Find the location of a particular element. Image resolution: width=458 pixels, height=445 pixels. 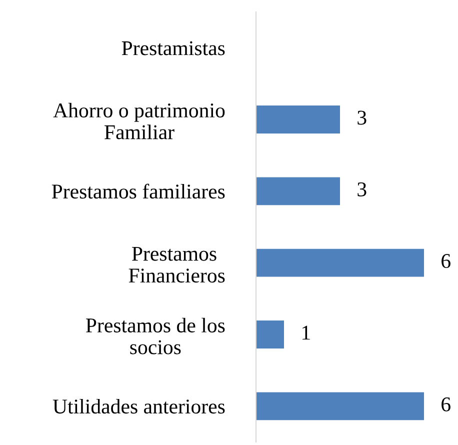

y-tick-label: Utilidades anteriores is located at coordinates (138, 406).